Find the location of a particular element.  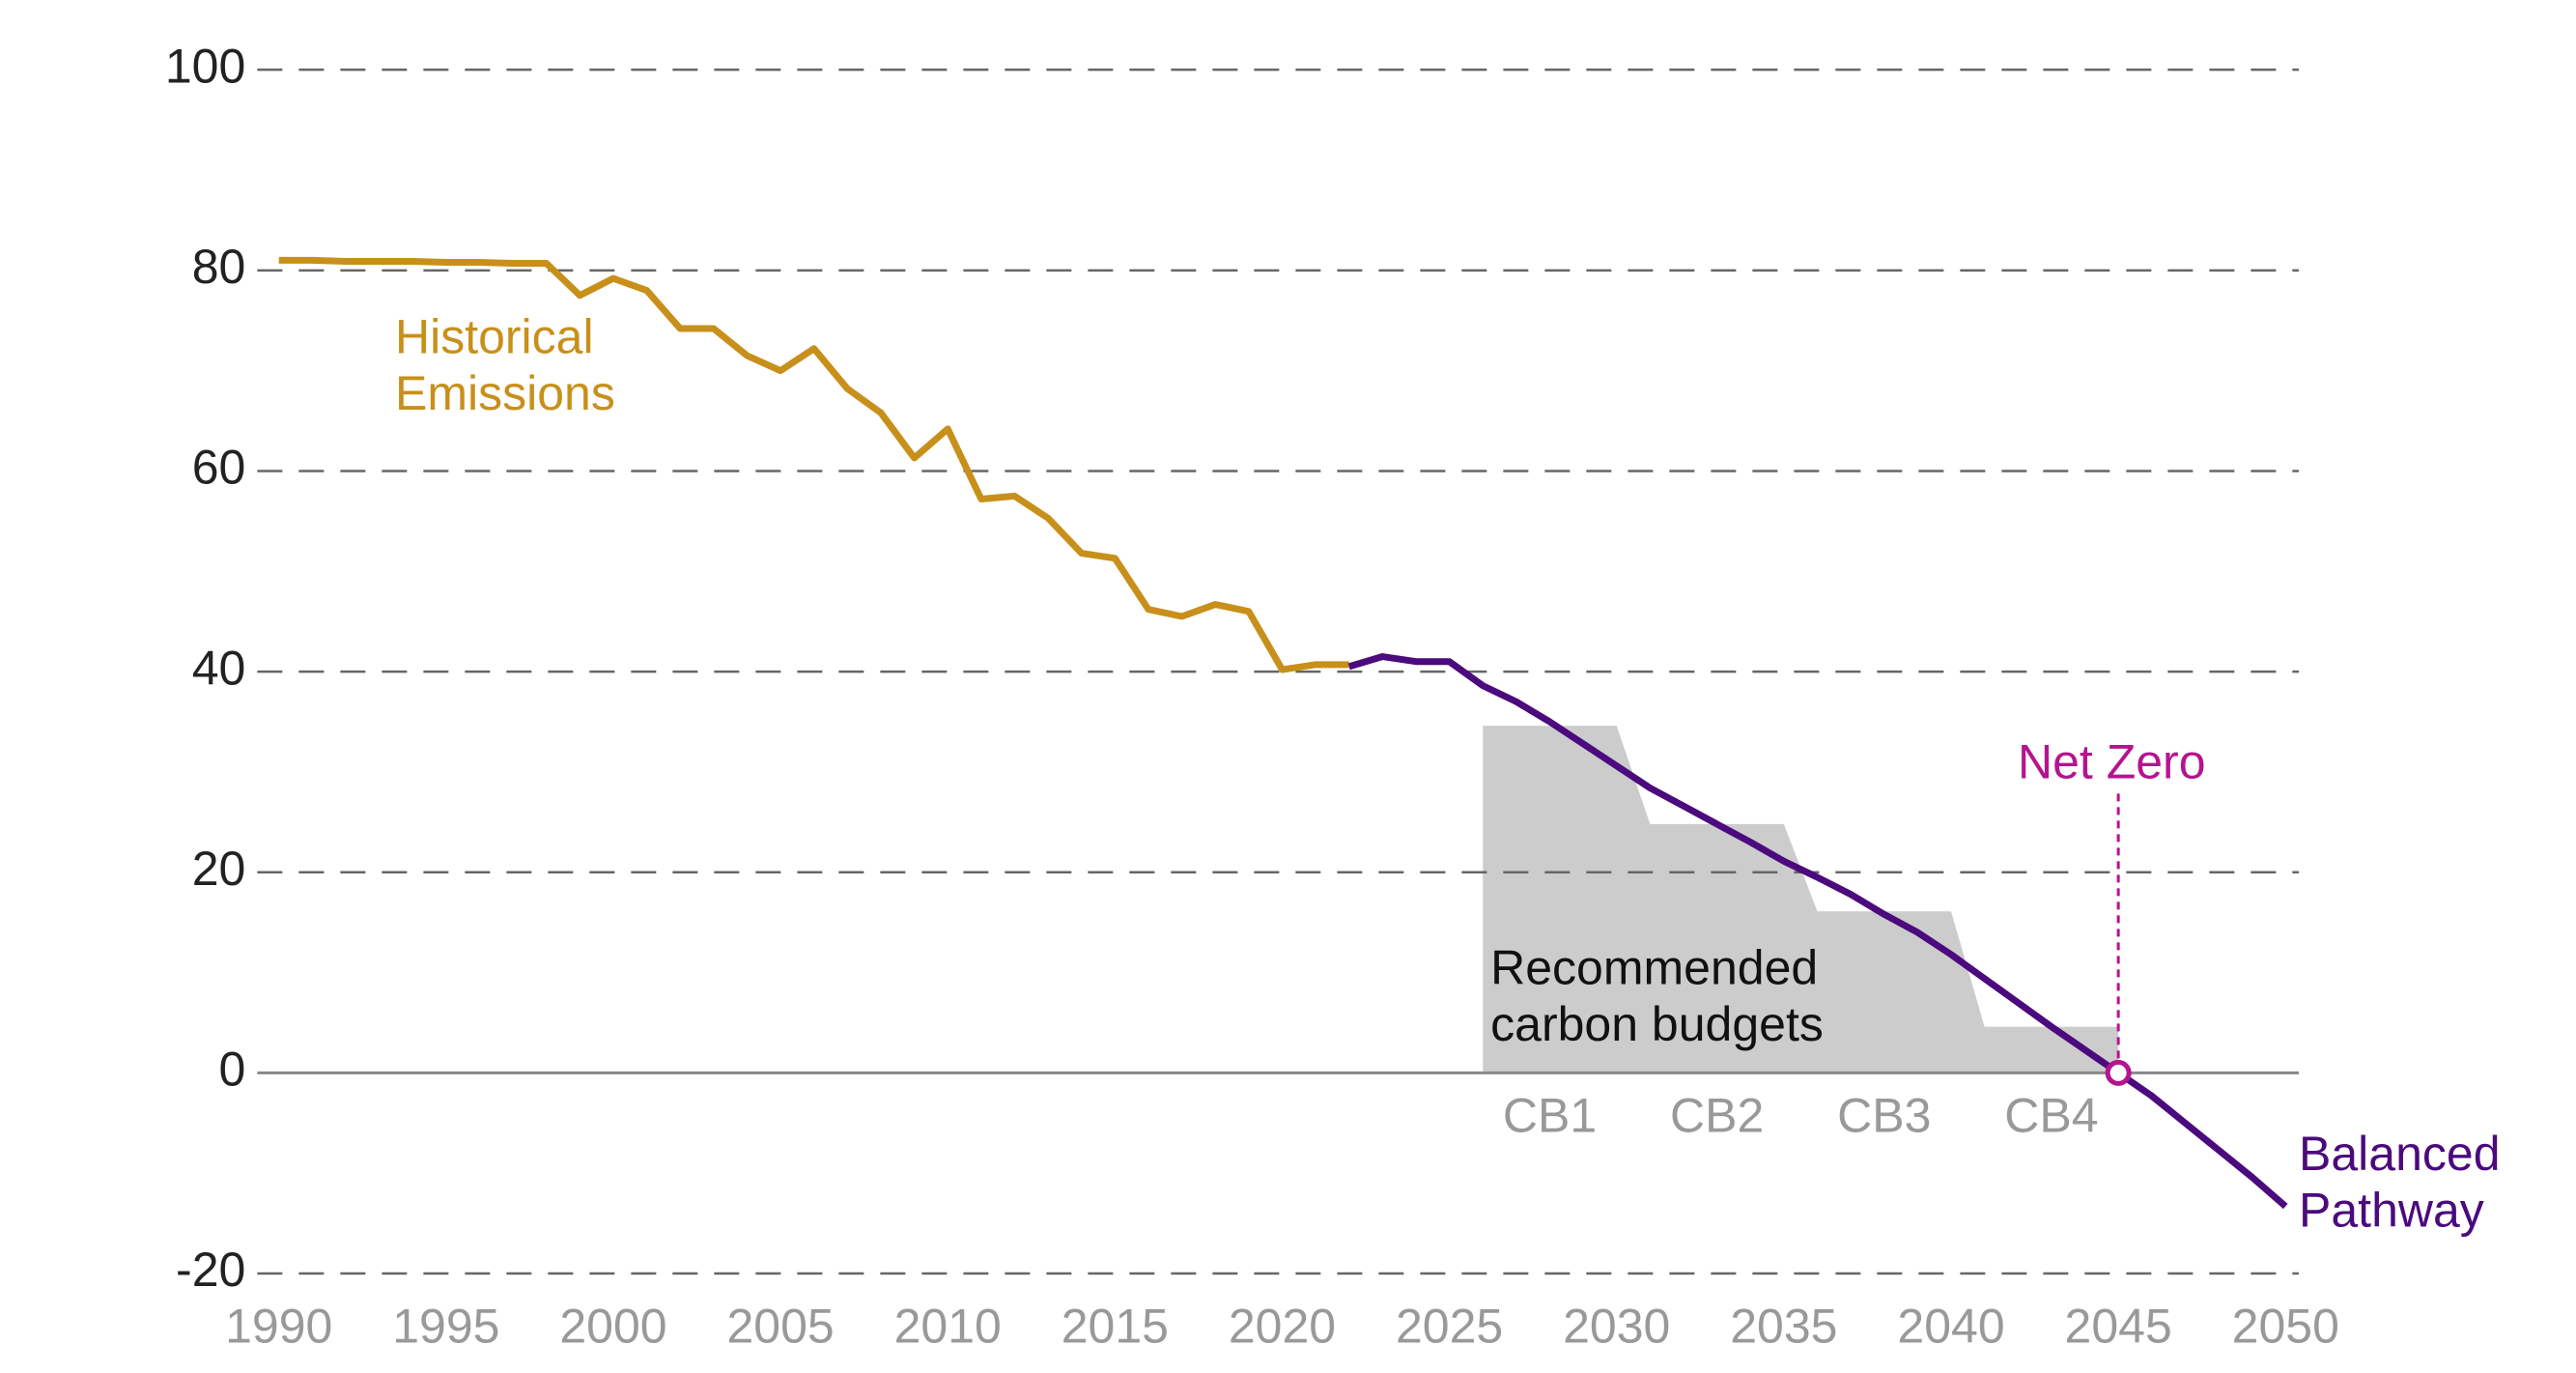

budget-area is located at coordinates (1801, 900).